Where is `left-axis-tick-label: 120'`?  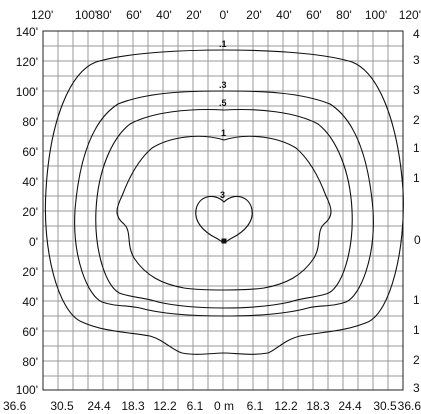
left-axis-tick-label: 120' is located at coordinates (27, 62).